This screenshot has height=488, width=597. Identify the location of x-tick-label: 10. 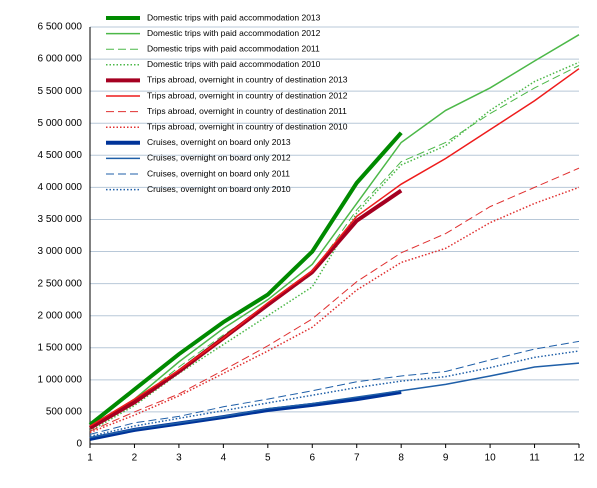
(491, 458).